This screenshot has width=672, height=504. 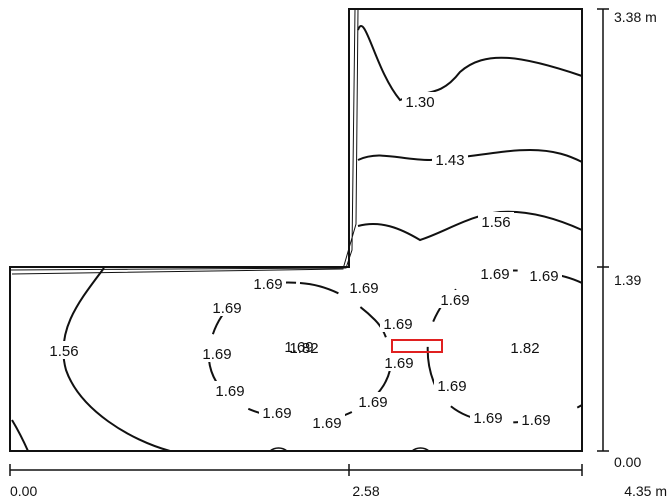 I want to click on y-axis: 3.38 m 1.39 0.00, so click(x=627, y=239).